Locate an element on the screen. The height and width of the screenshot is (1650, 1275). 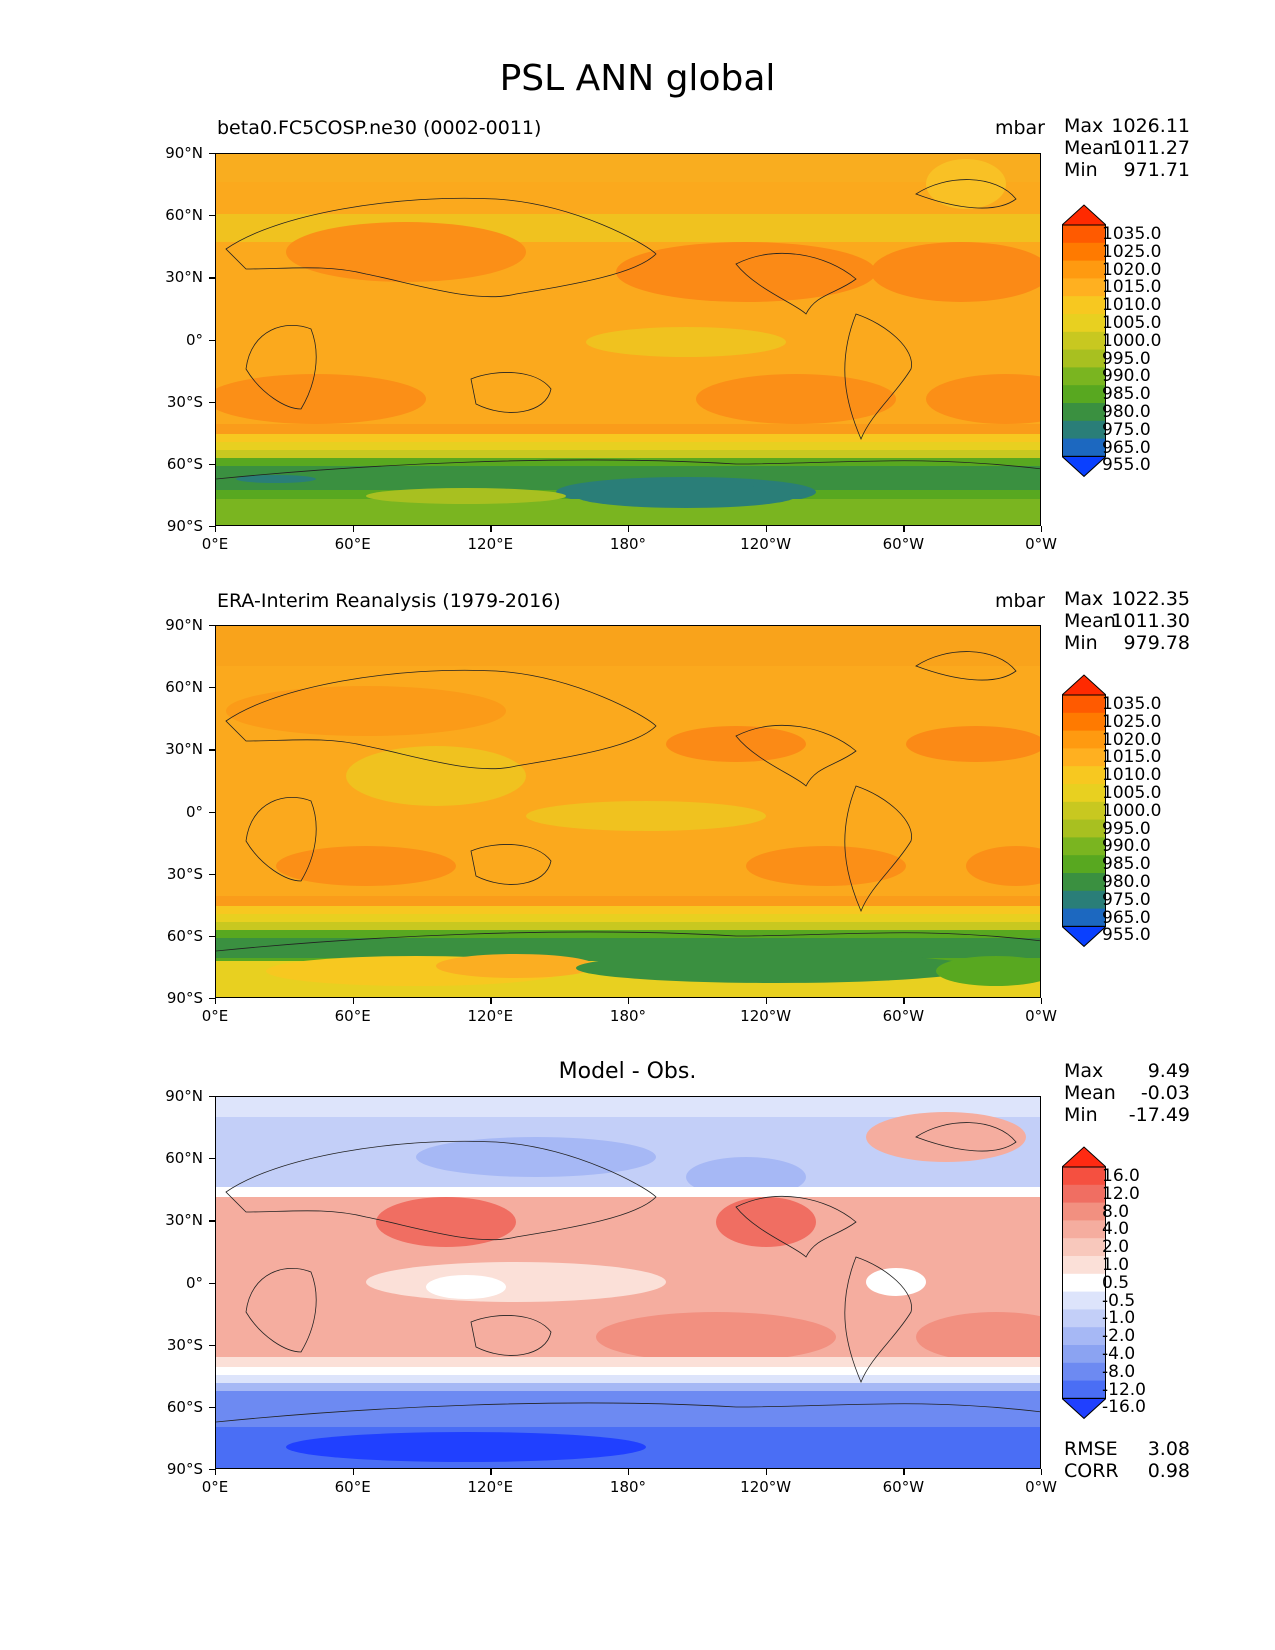
colorbar-label: 955.0 is located at coordinates (1126, 465).